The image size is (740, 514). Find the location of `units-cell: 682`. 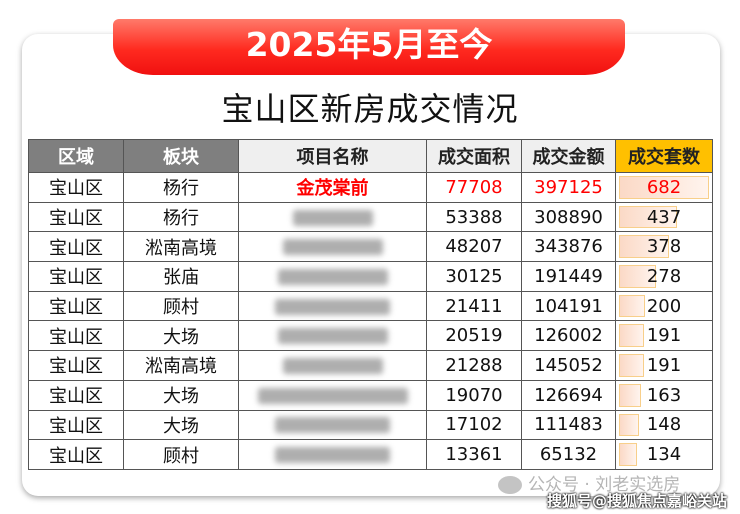

units-cell: 682 is located at coordinates (664, 187).